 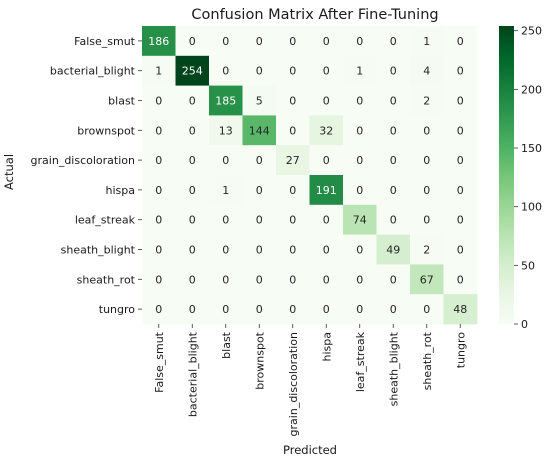 I want to click on cell-value-label: 254, so click(x=192, y=71).